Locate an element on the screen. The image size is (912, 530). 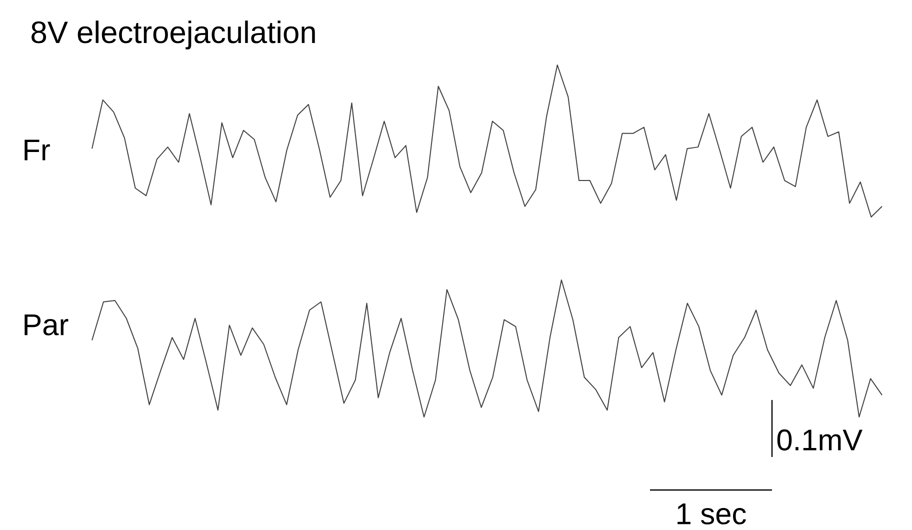
text: 1 sec is located at coordinates (712, 514).